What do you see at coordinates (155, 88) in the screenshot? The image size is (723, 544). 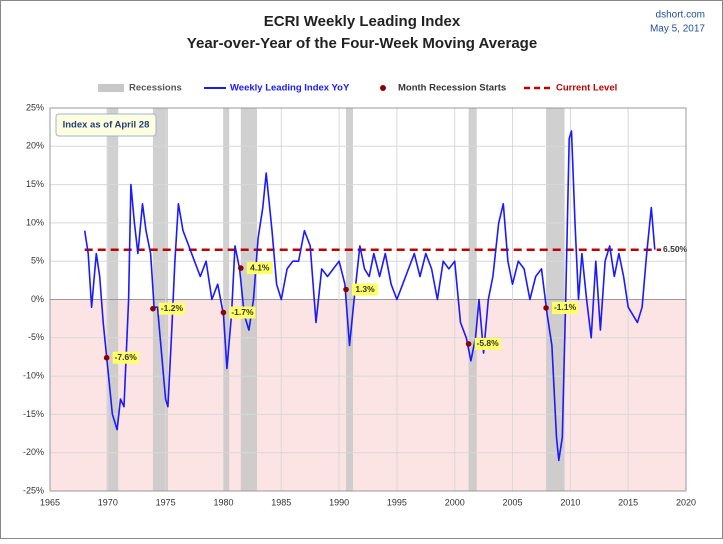 I see `legend-label: Recessions` at bounding box center [155, 88].